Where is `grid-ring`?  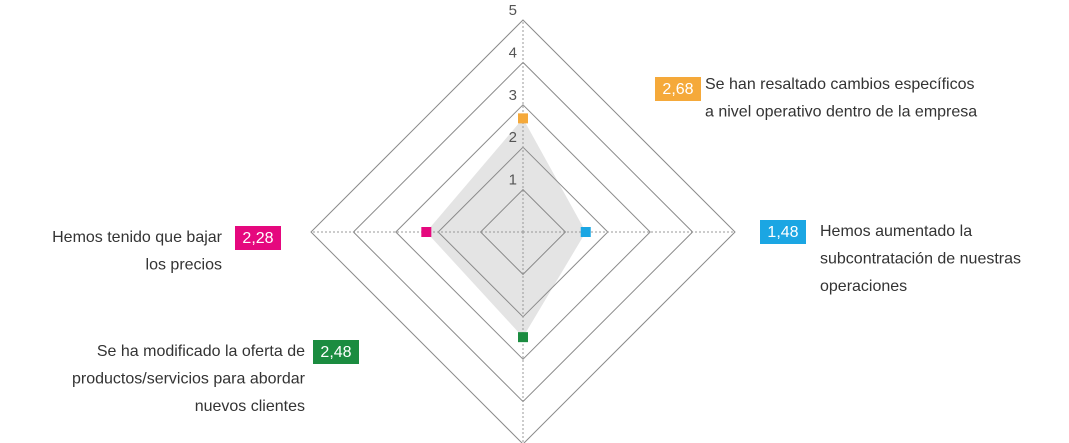
grid-ring is located at coordinates (523, 232).